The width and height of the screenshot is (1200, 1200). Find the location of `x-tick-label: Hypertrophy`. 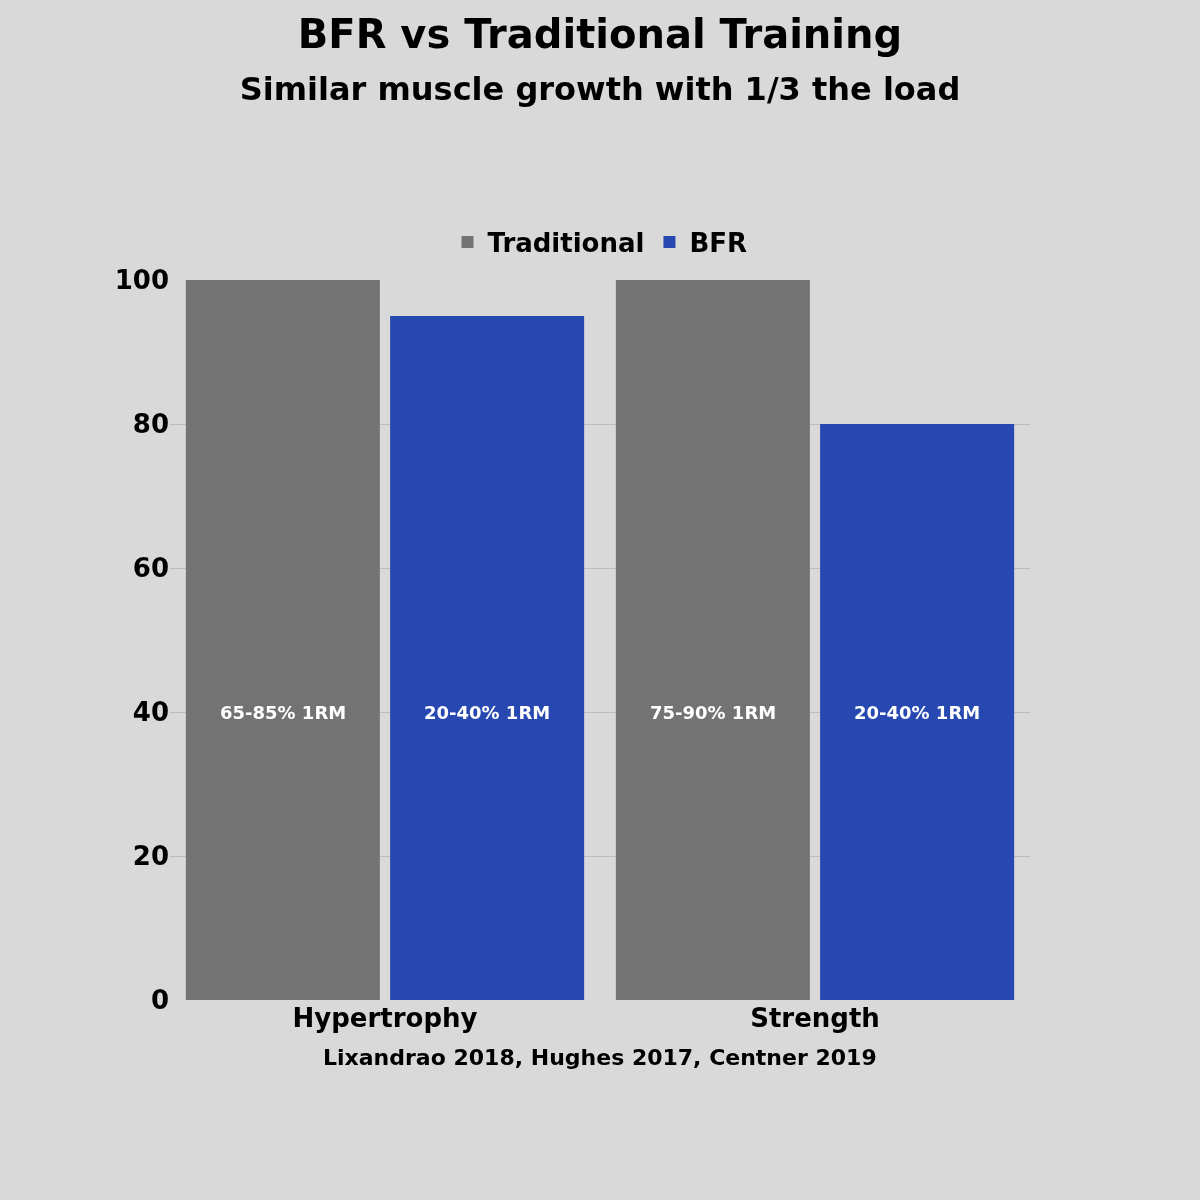

x-tick-label: Hypertrophy is located at coordinates (385, 1018).